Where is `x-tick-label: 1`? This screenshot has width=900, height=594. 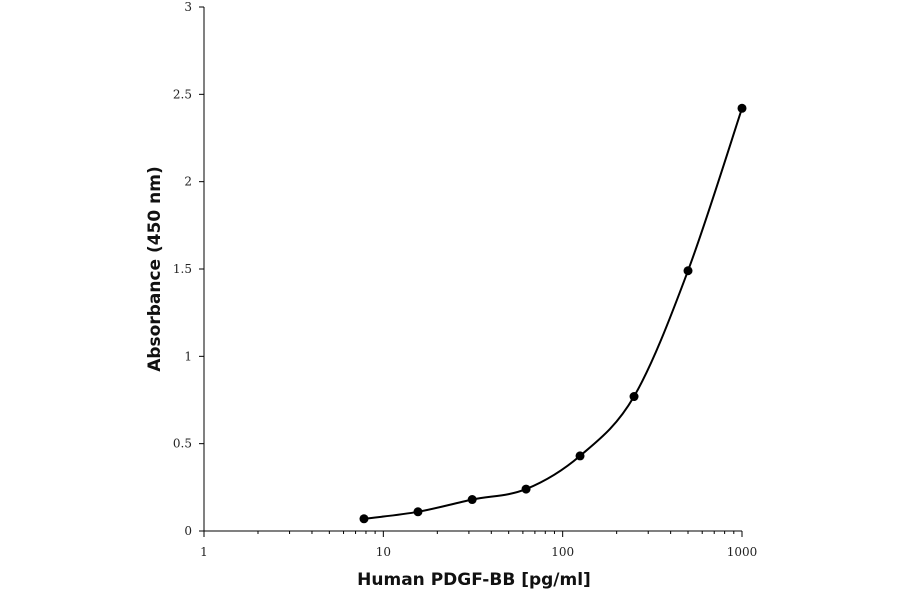
x-tick-label: 1 is located at coordinates (204, 552).